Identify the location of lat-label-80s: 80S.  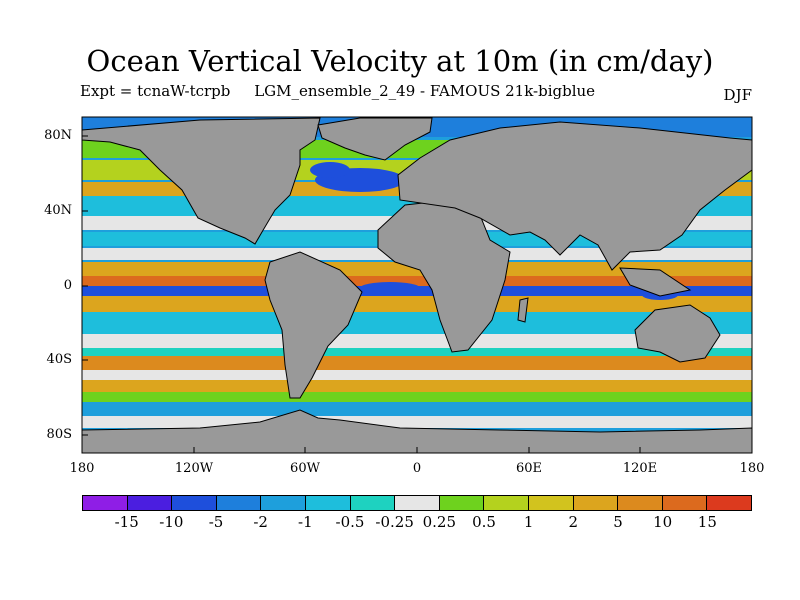
(59, 434).